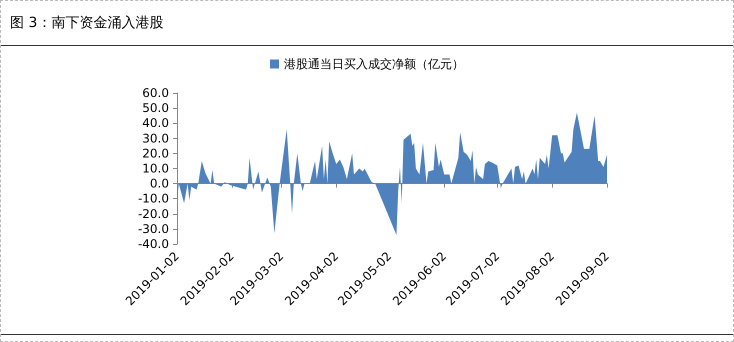  I want to click on y-tick-label: 10.0, so click(155, 169).